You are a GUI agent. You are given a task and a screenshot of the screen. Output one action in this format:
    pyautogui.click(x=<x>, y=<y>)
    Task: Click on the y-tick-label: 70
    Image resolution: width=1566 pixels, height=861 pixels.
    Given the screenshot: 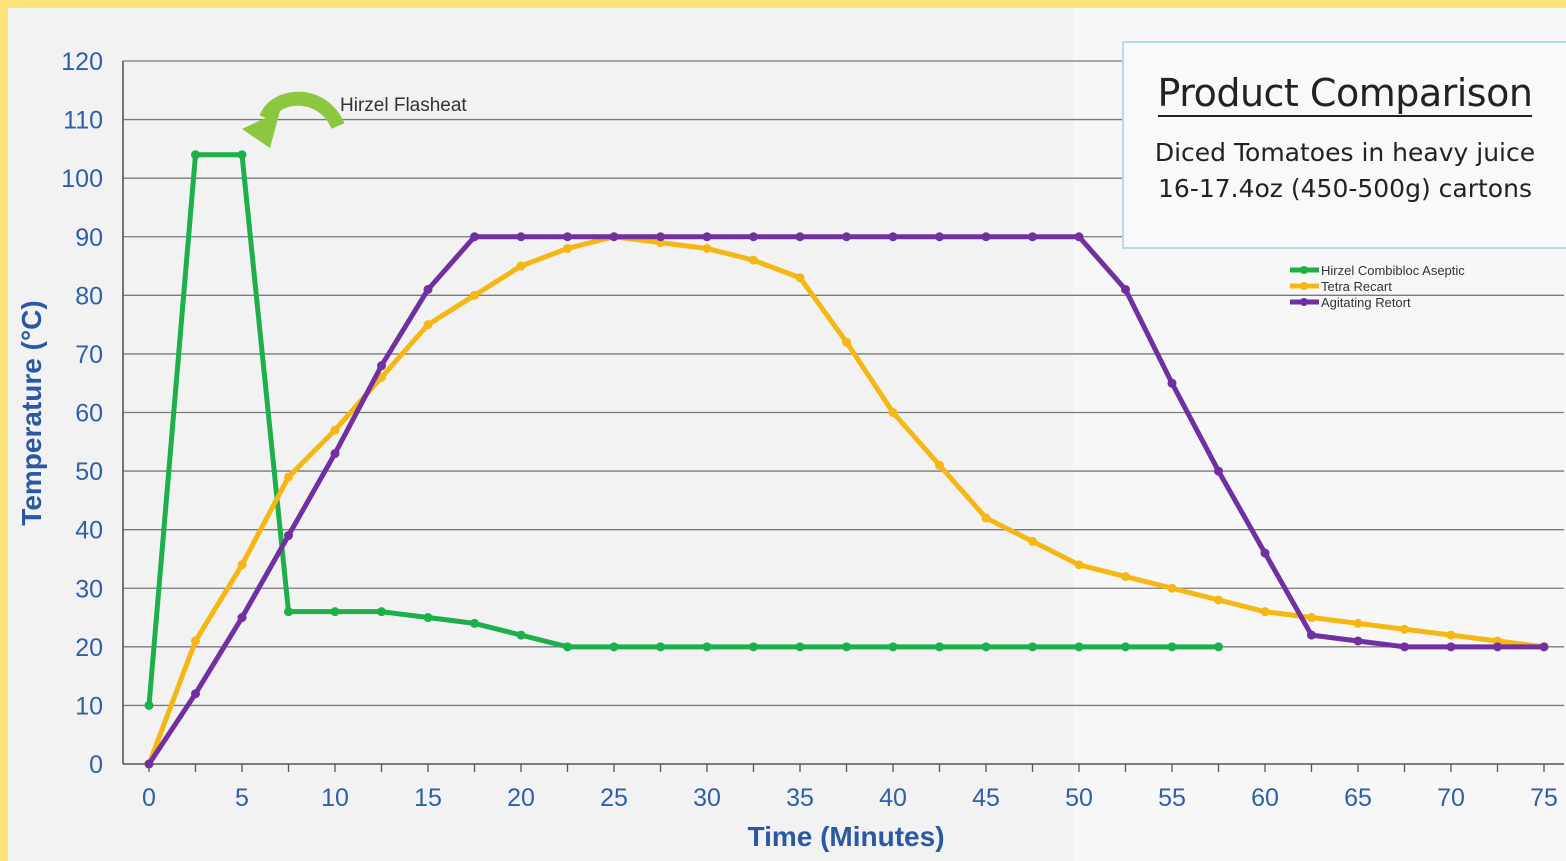 What is the action you would take?
    pyautogui.click(x=89, y=355)
    